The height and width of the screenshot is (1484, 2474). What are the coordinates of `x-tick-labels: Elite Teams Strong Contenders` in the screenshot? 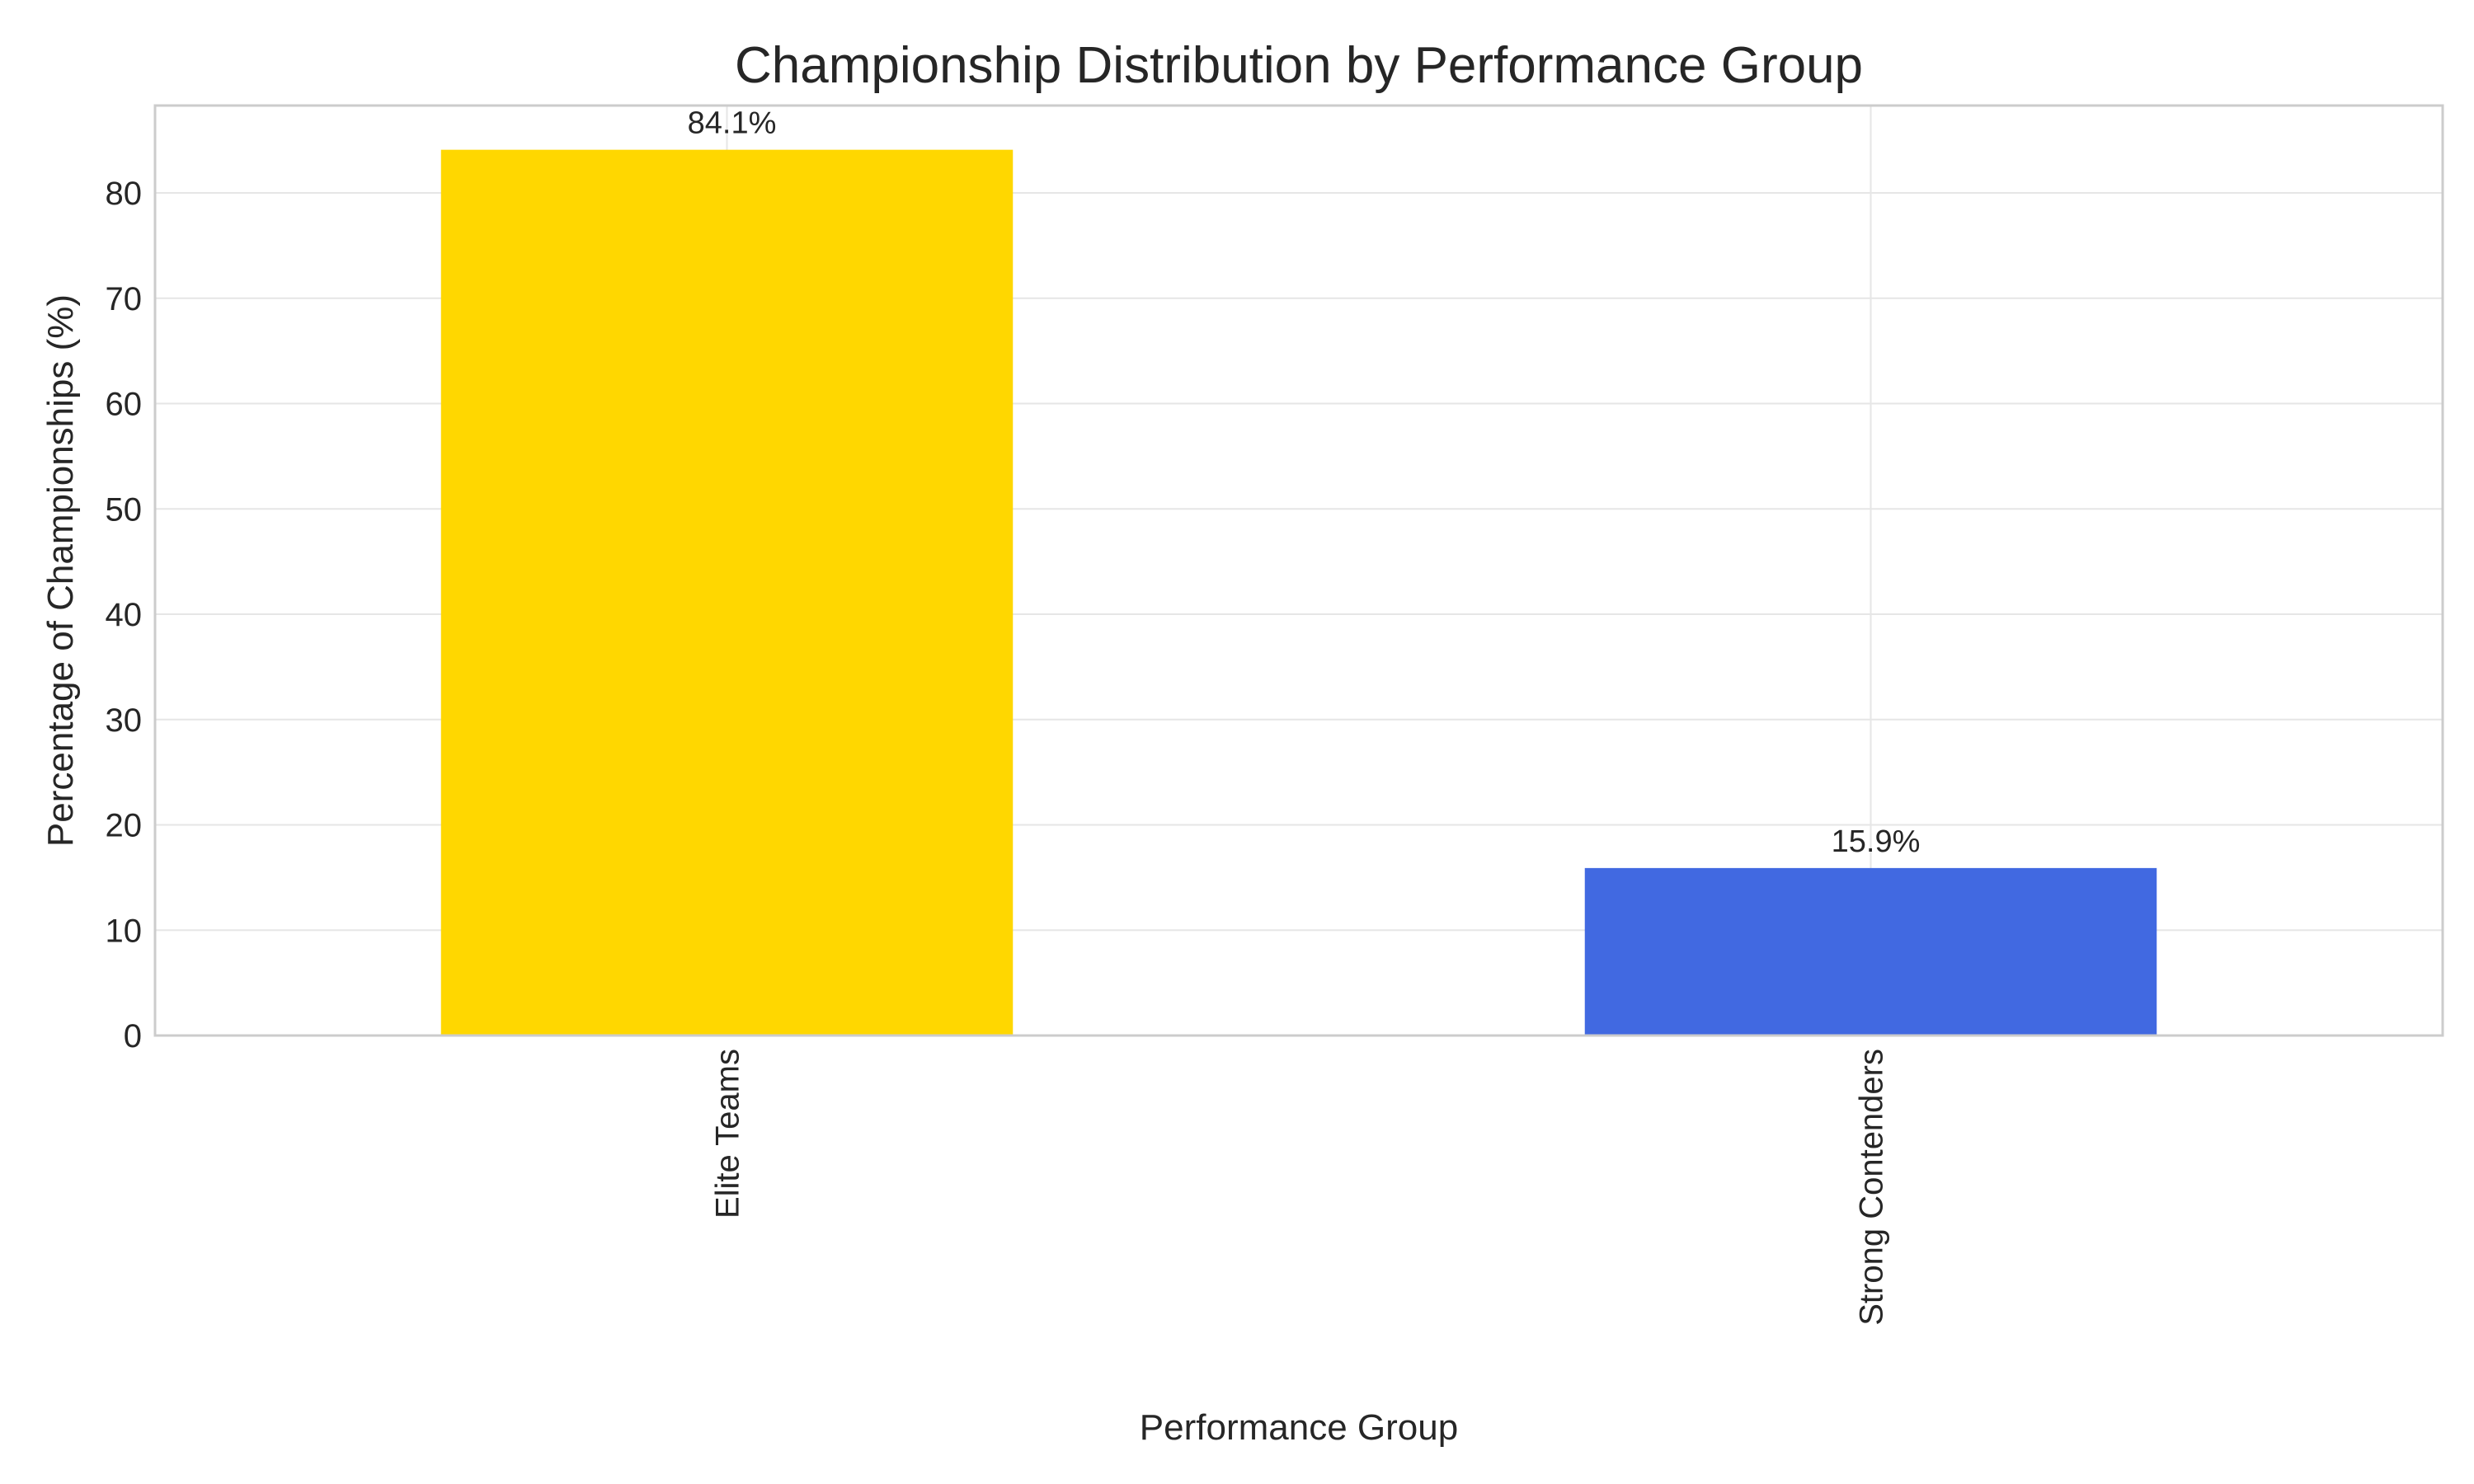 It's located at (1300, 1187).